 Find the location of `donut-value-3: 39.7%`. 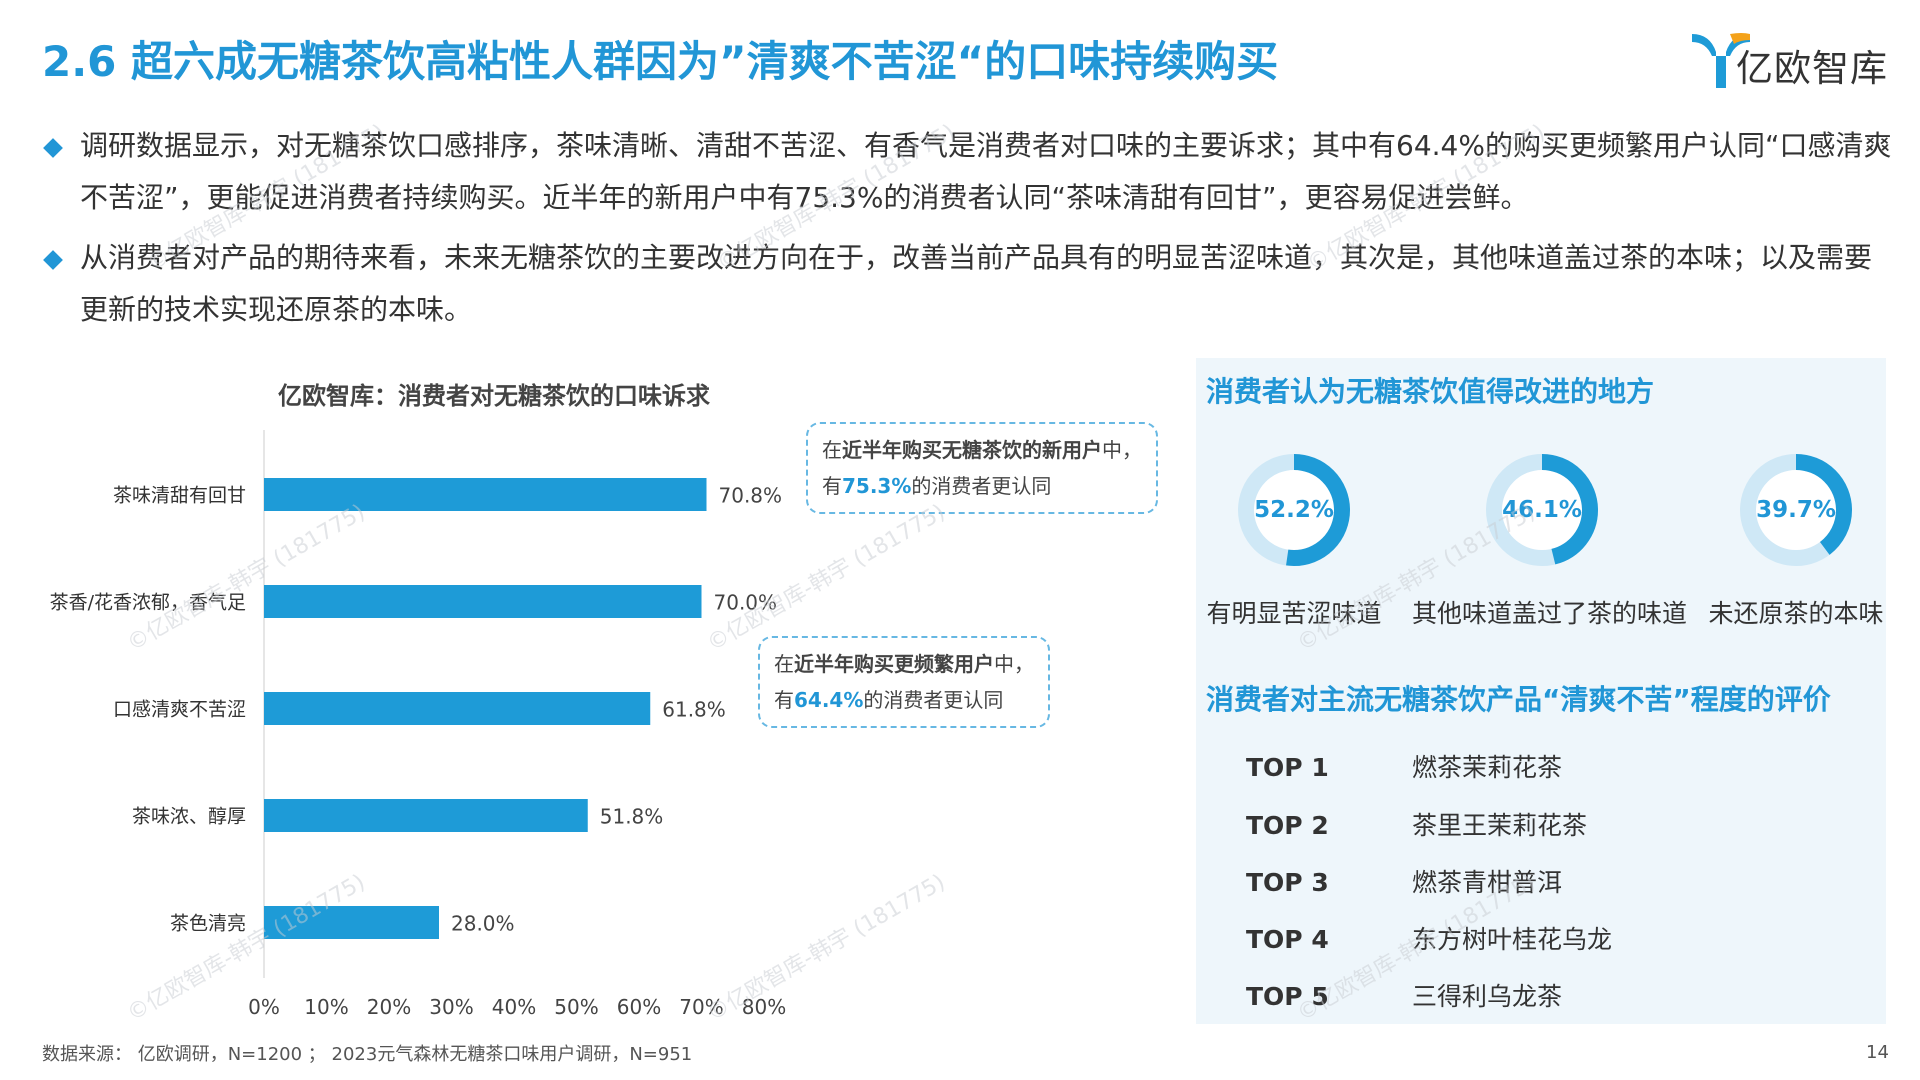

donut-value-3: 39.7% is located at coordinates (1796, 510).